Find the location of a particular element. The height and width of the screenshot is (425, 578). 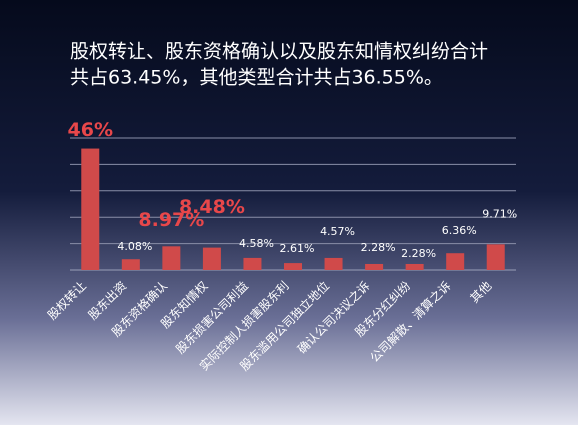

value-label: 4.57% is located at coordinates (337, 231).